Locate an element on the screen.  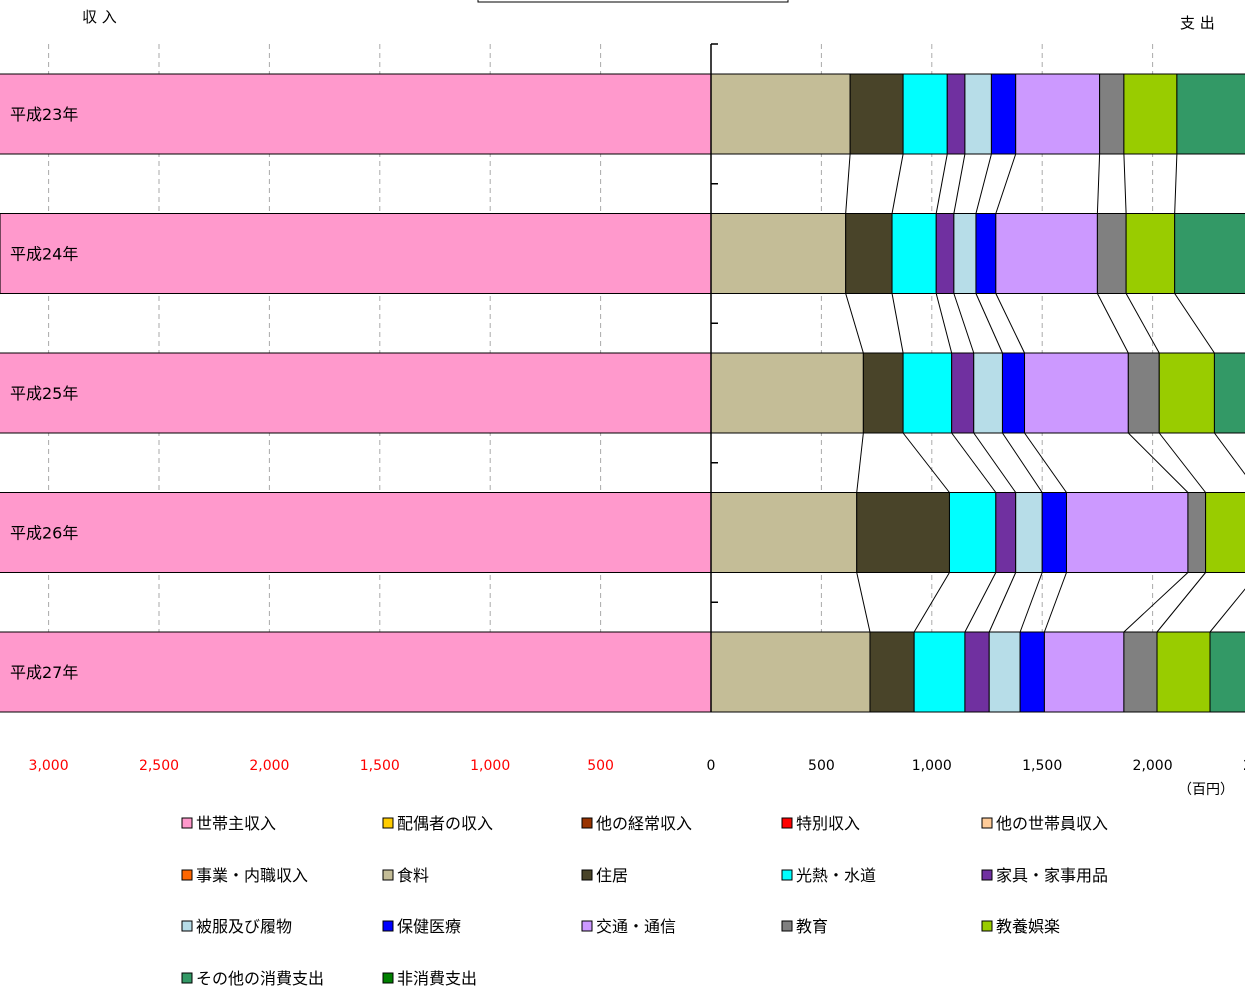
category-label: 平成24年 is located at coordinates (44, 254).